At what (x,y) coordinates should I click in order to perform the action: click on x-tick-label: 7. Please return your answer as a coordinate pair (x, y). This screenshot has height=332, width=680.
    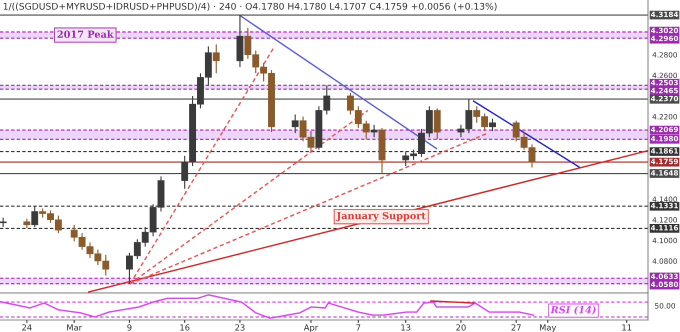
    Looking at the image, I should click on (358, 327).